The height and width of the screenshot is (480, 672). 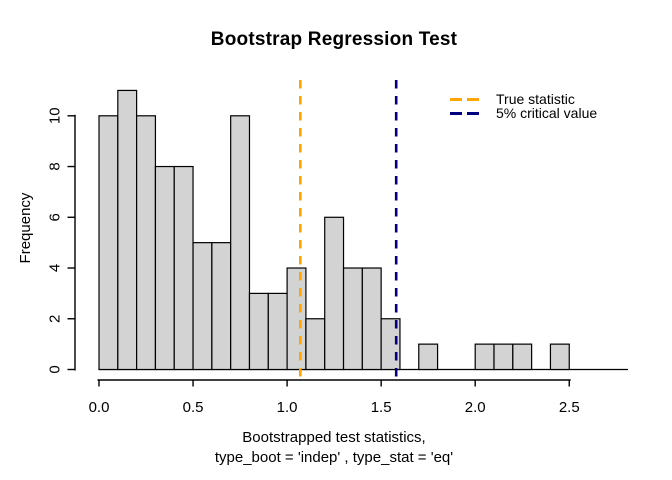 I want to click on x-axis-label-line1: Bootstrapped test statistics,, so click(x=334, y=437).